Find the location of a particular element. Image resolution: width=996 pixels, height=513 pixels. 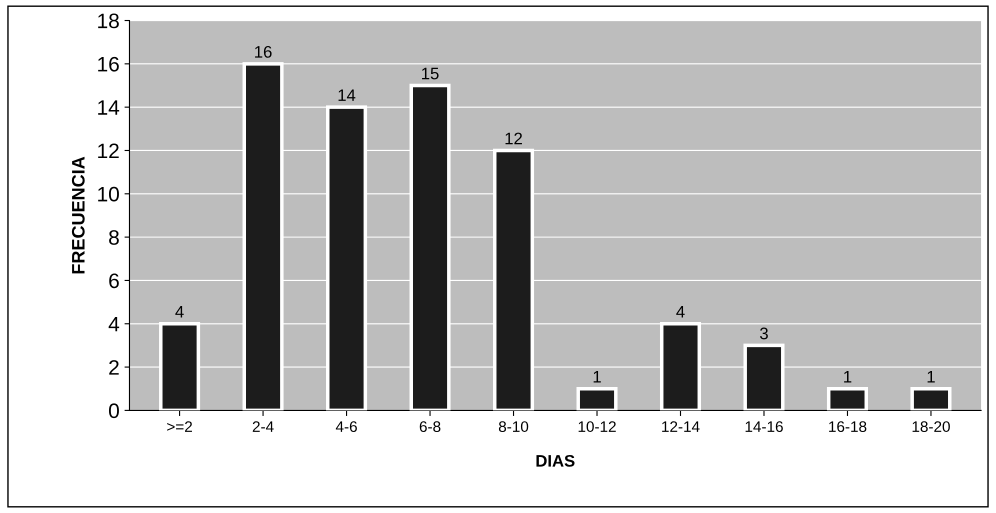

x-tick-label: 4-6 is located at coordinates (346, 426).